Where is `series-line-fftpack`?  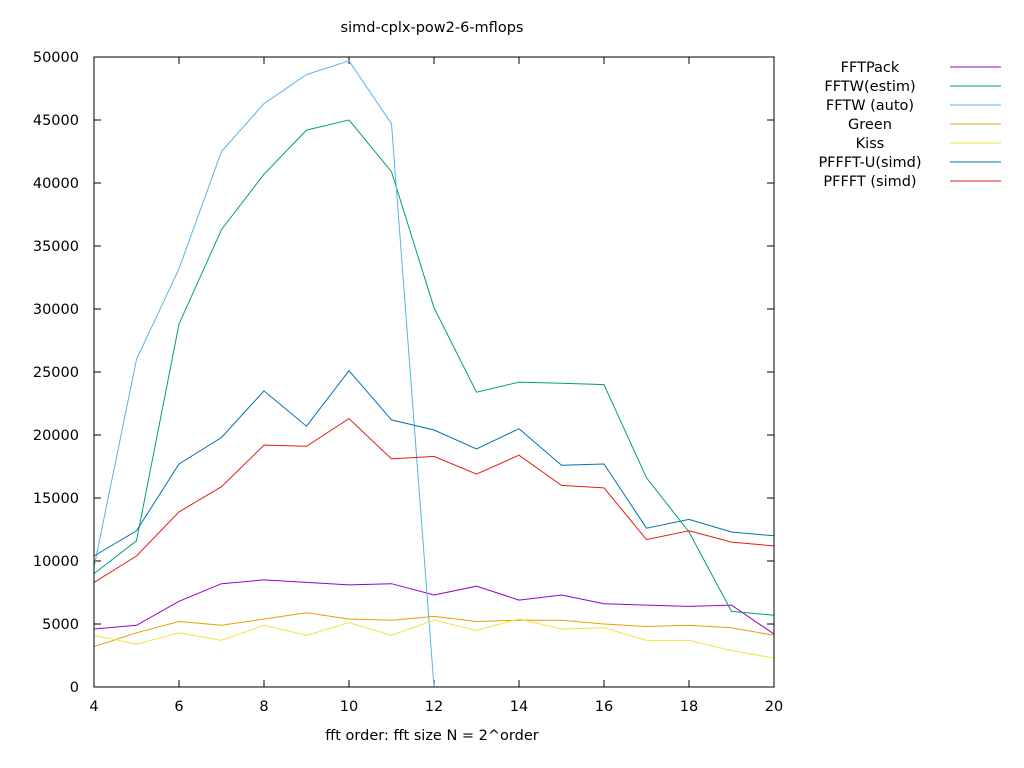 series-line-fftpack is located at coordinates (434, 607).